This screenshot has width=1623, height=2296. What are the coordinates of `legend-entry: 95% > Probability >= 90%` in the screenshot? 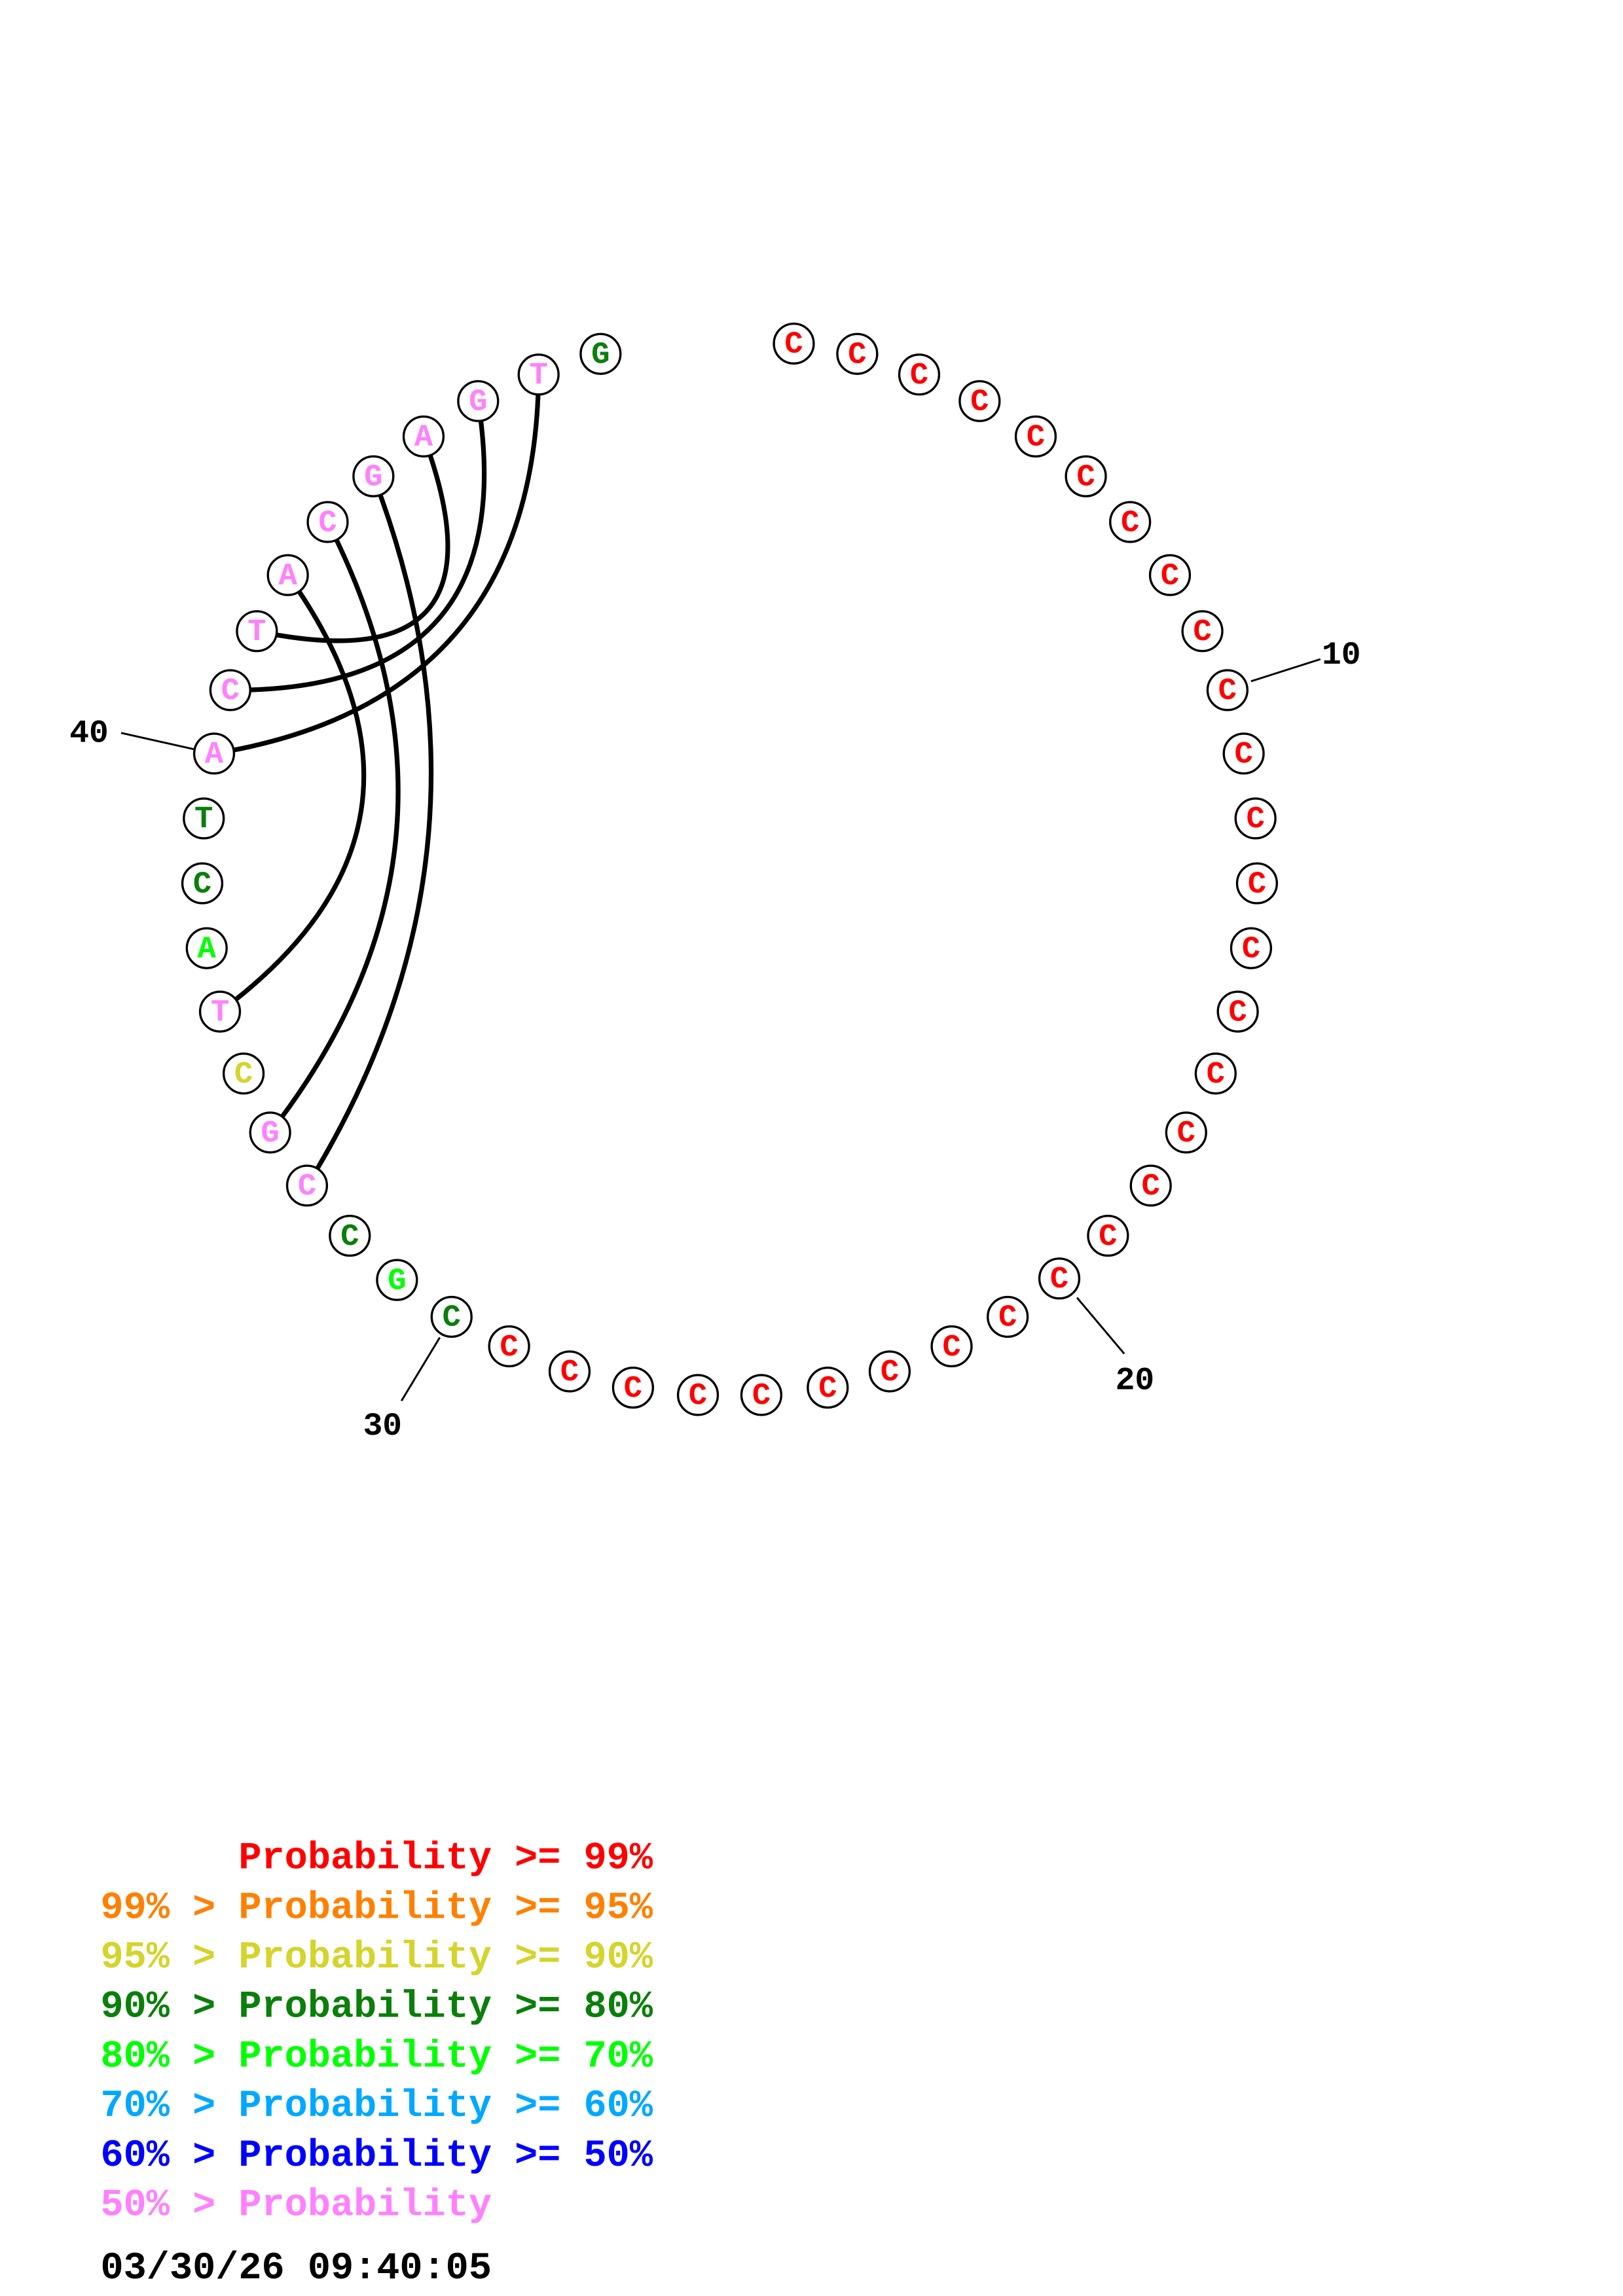 It's located at (377, 1957).